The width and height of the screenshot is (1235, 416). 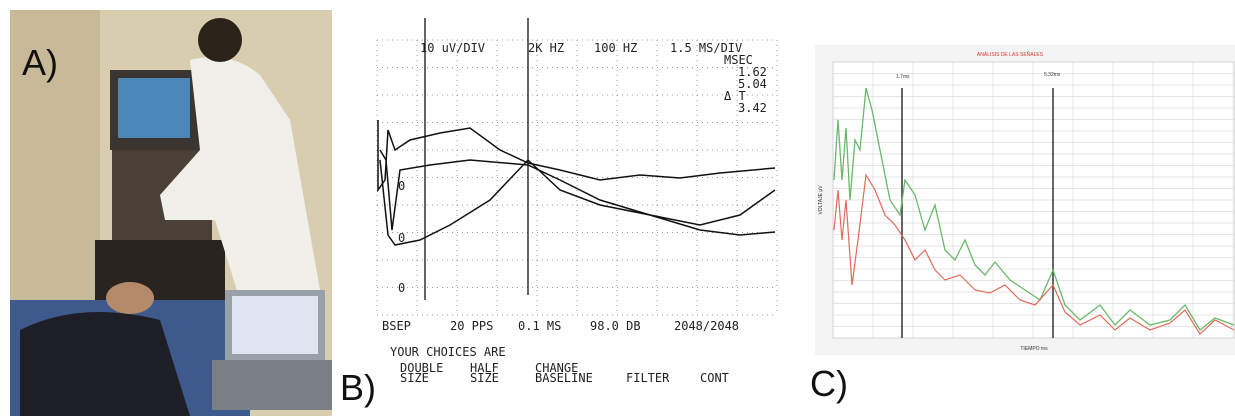 What do you see at coordinates (1034, 349) in the screenshot?
I see `x-axis-title: TIEMPO ms` at bounding box center [1034, 349].